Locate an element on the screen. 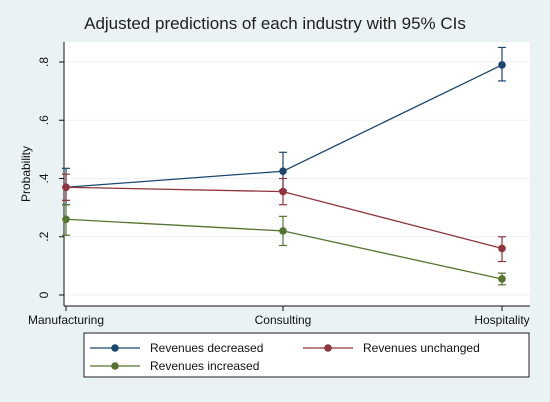 This screenshot has height=402, width=550. y-axis-title: Probability is located at coordinates (26, 174).